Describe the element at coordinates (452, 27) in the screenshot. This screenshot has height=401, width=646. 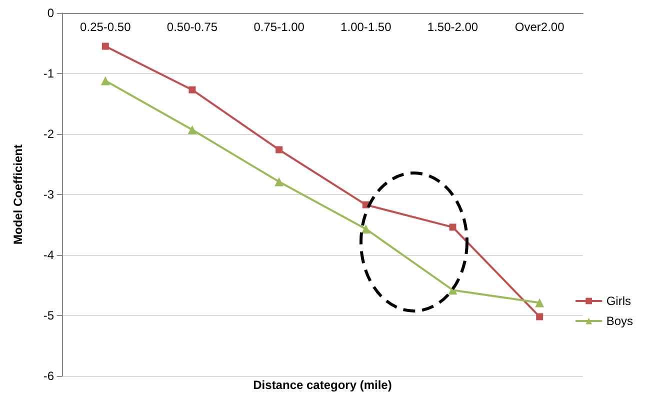
I see `x-tick-label: 1.50-2.00` at that location.